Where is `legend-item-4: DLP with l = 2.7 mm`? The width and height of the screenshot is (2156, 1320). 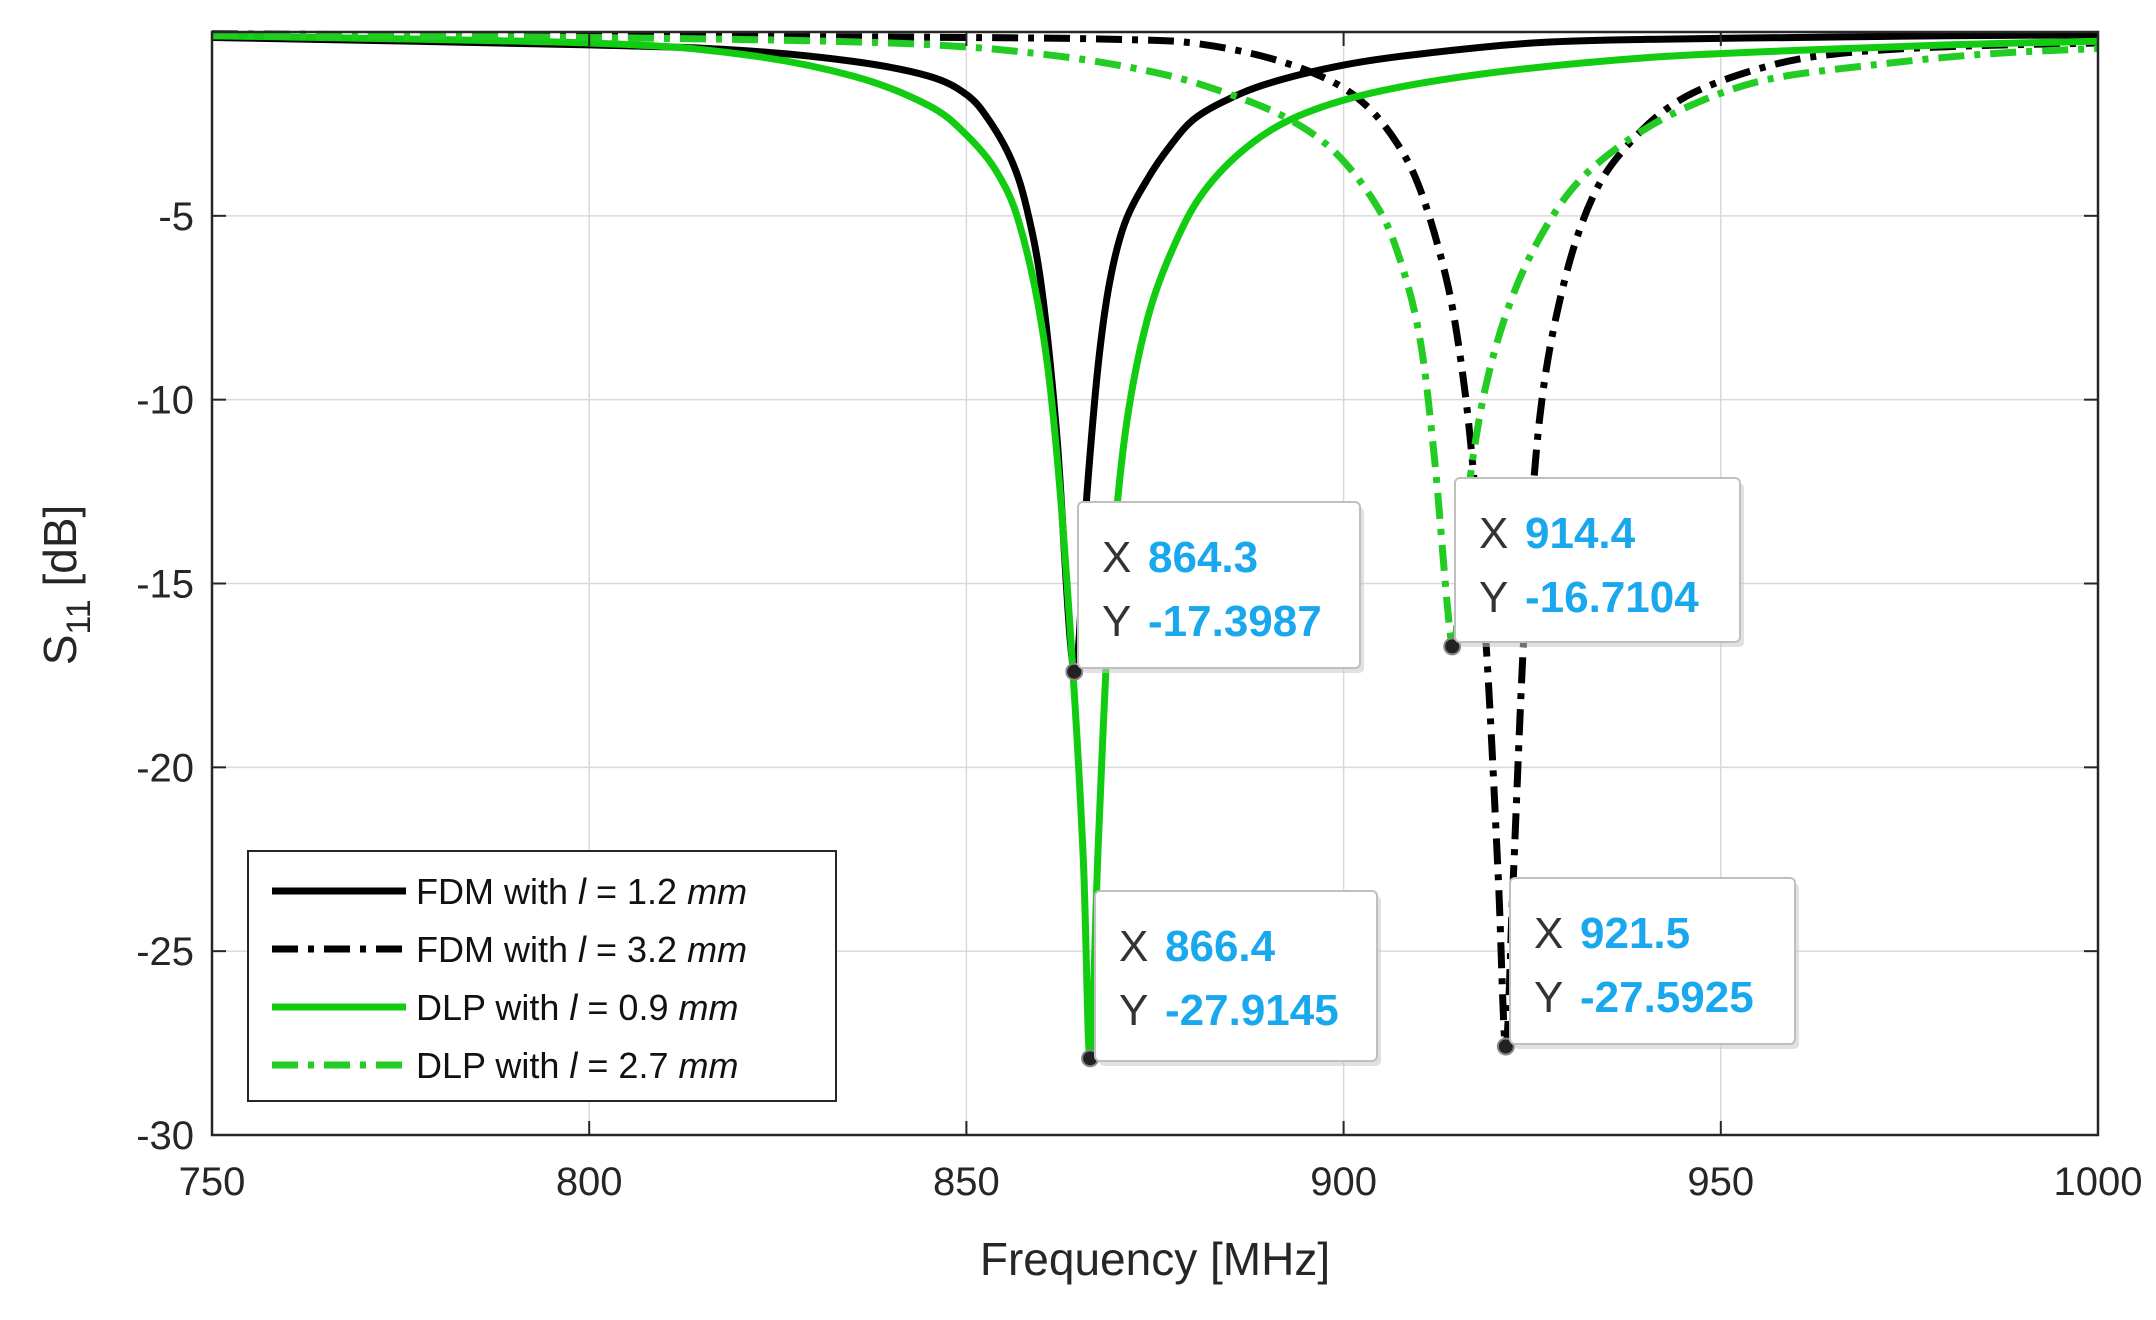
legend-item-4: DLP with l = 2.7 mm is located at coordinates (505, 1065).